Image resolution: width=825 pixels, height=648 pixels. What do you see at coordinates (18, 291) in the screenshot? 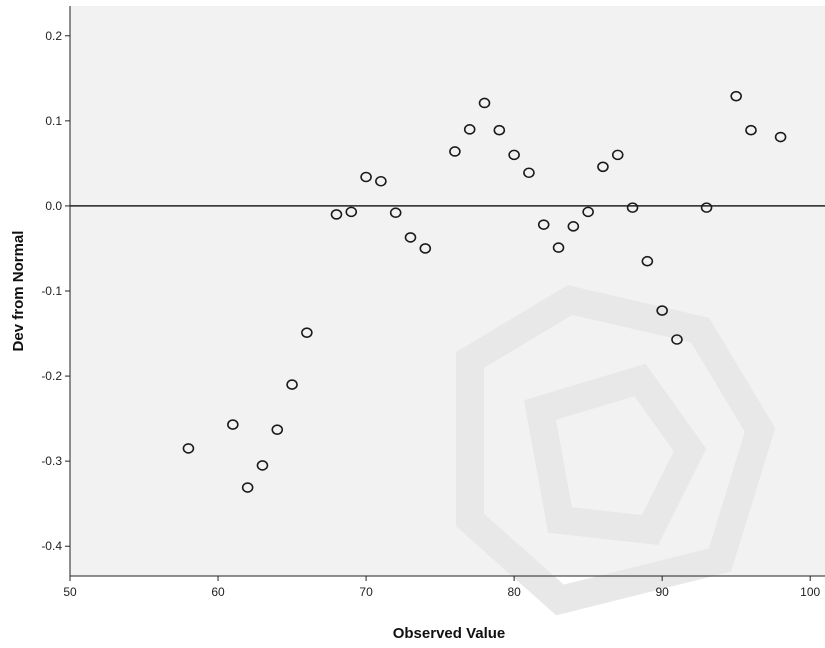
I see `y-axis-title: Dev from Normal` at bounding box center [18, 291].